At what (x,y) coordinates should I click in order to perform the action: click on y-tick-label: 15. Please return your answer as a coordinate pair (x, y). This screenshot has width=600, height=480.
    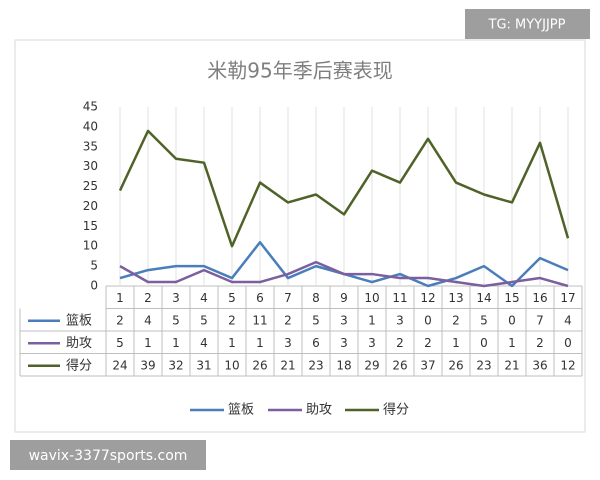
    Looking at the image, I should click on (90, 226).